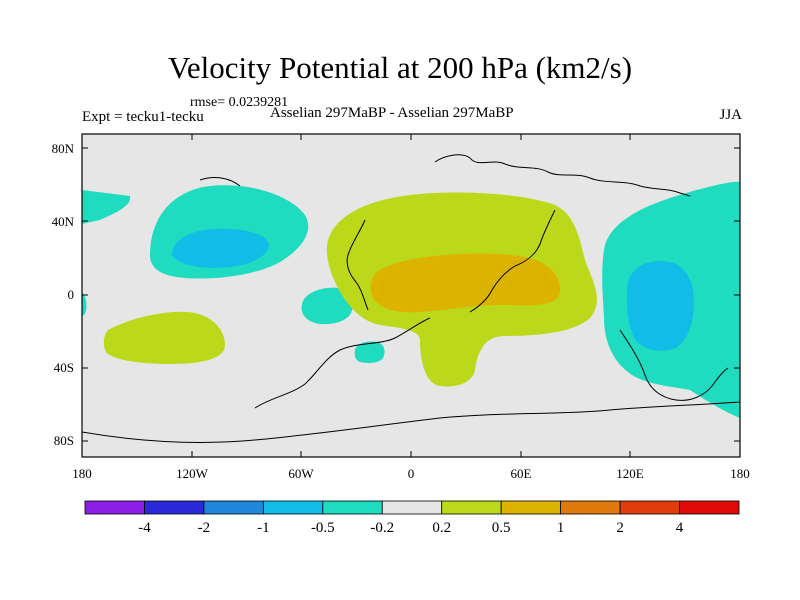 The image size is (800, 600). What do you see at coordinates (561, 528) in the screenshot?
I see `colorbar-label: 1` at bounding box center [561, 528].